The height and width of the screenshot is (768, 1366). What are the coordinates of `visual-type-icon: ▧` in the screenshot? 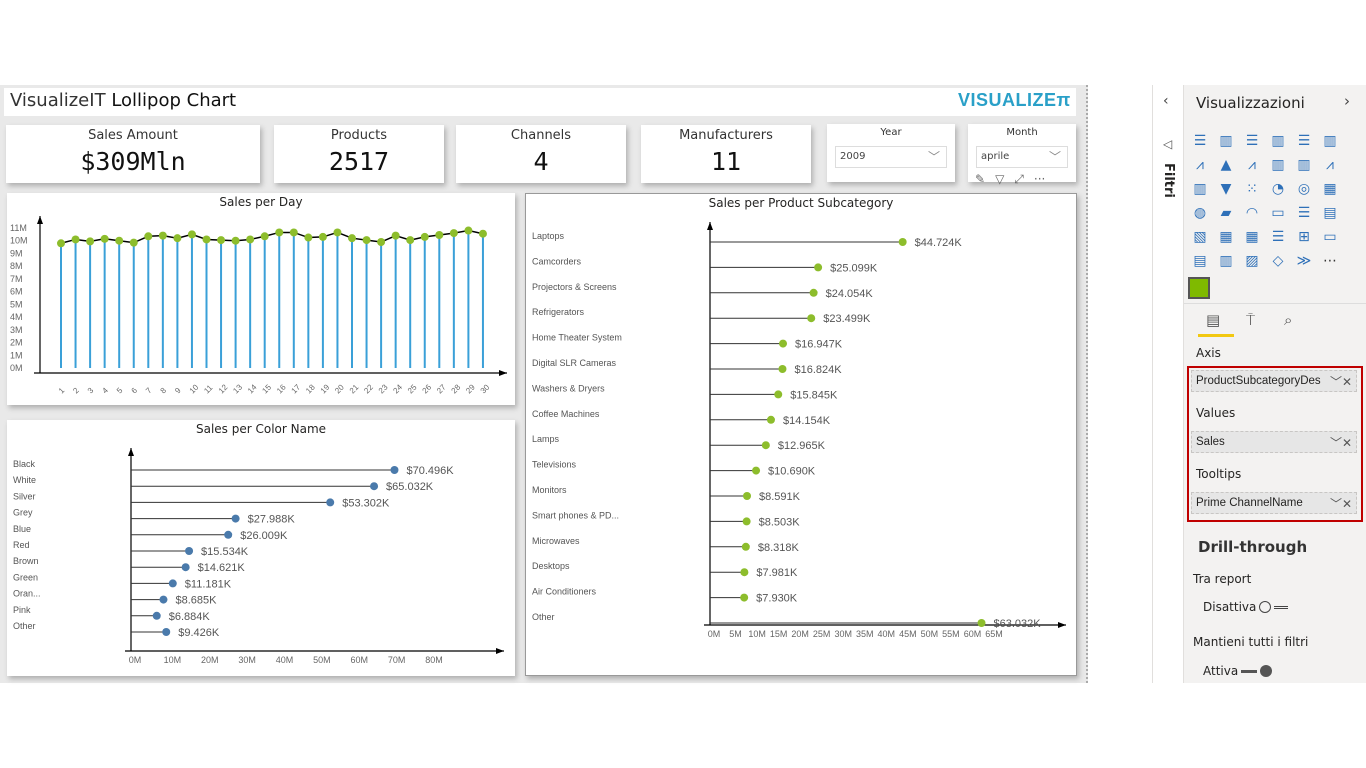 It's located at (1200, 237).